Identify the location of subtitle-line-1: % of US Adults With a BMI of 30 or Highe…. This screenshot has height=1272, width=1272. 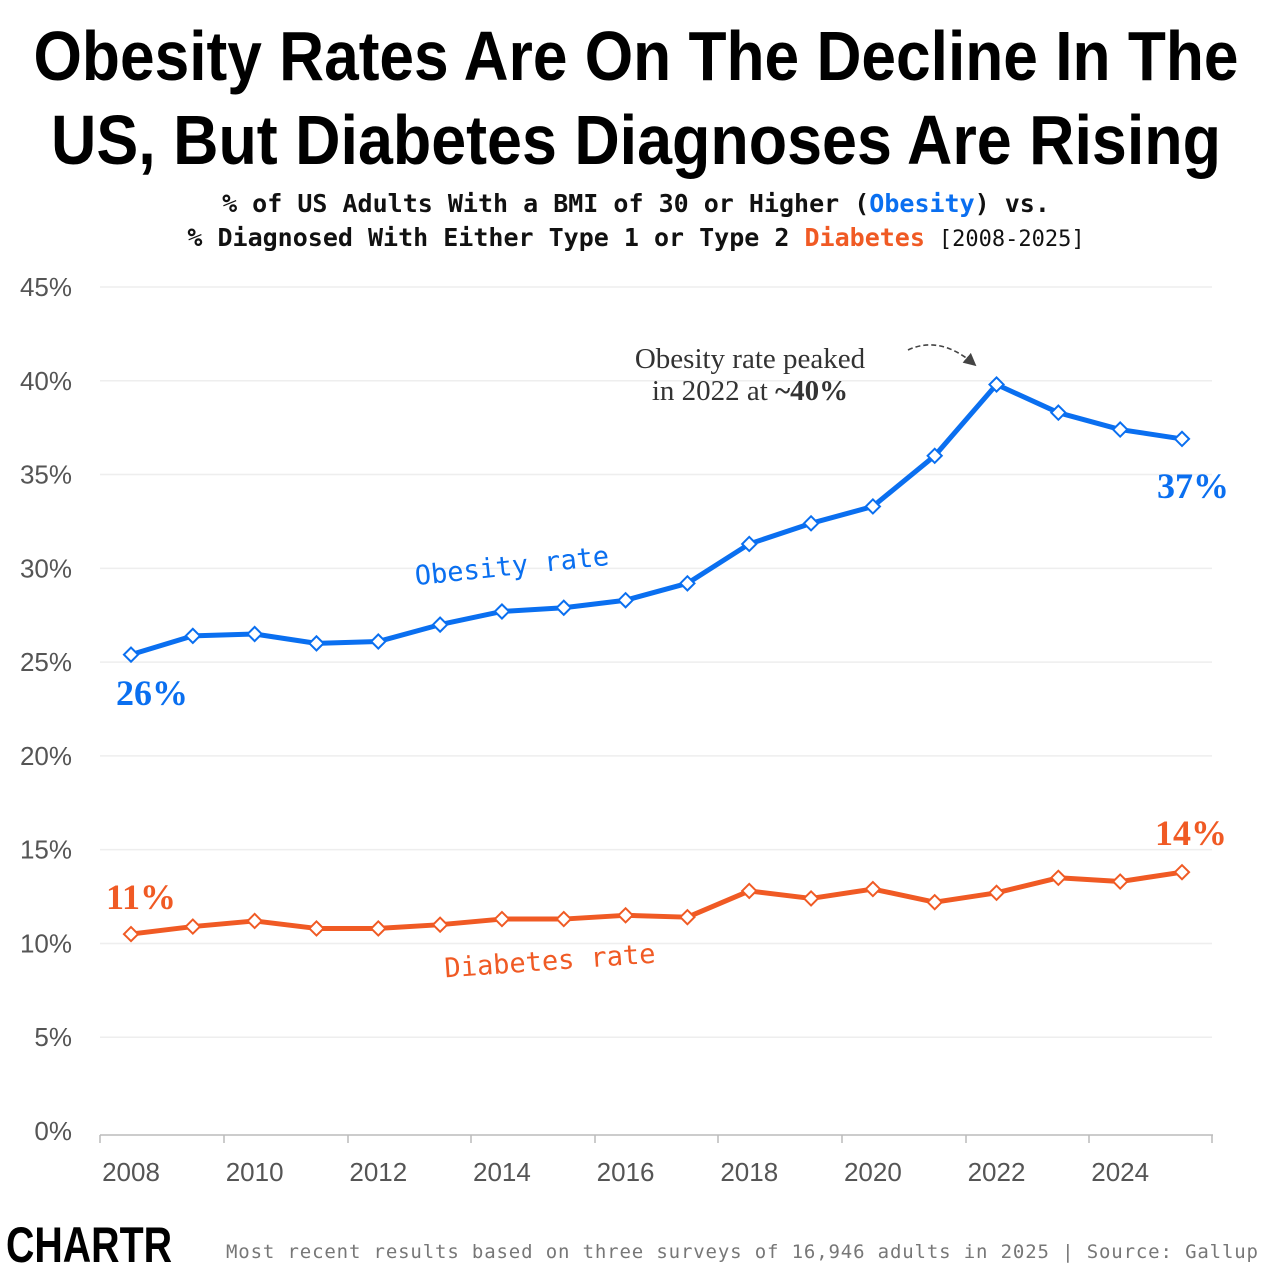
(636, 203).